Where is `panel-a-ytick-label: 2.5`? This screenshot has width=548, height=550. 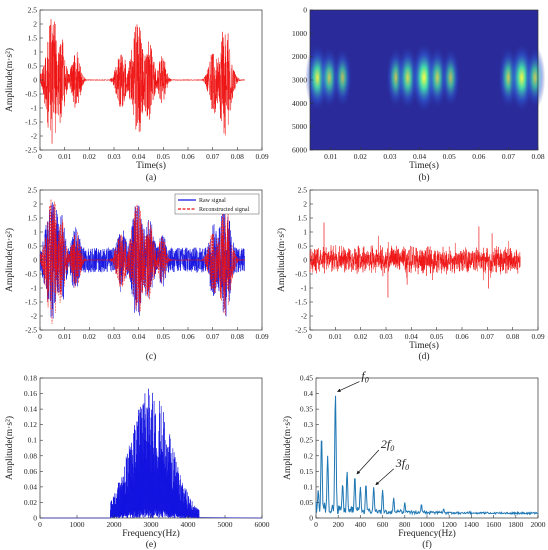
panel-a-ytick-label: 2.5 is located at coordinates (33, 10).